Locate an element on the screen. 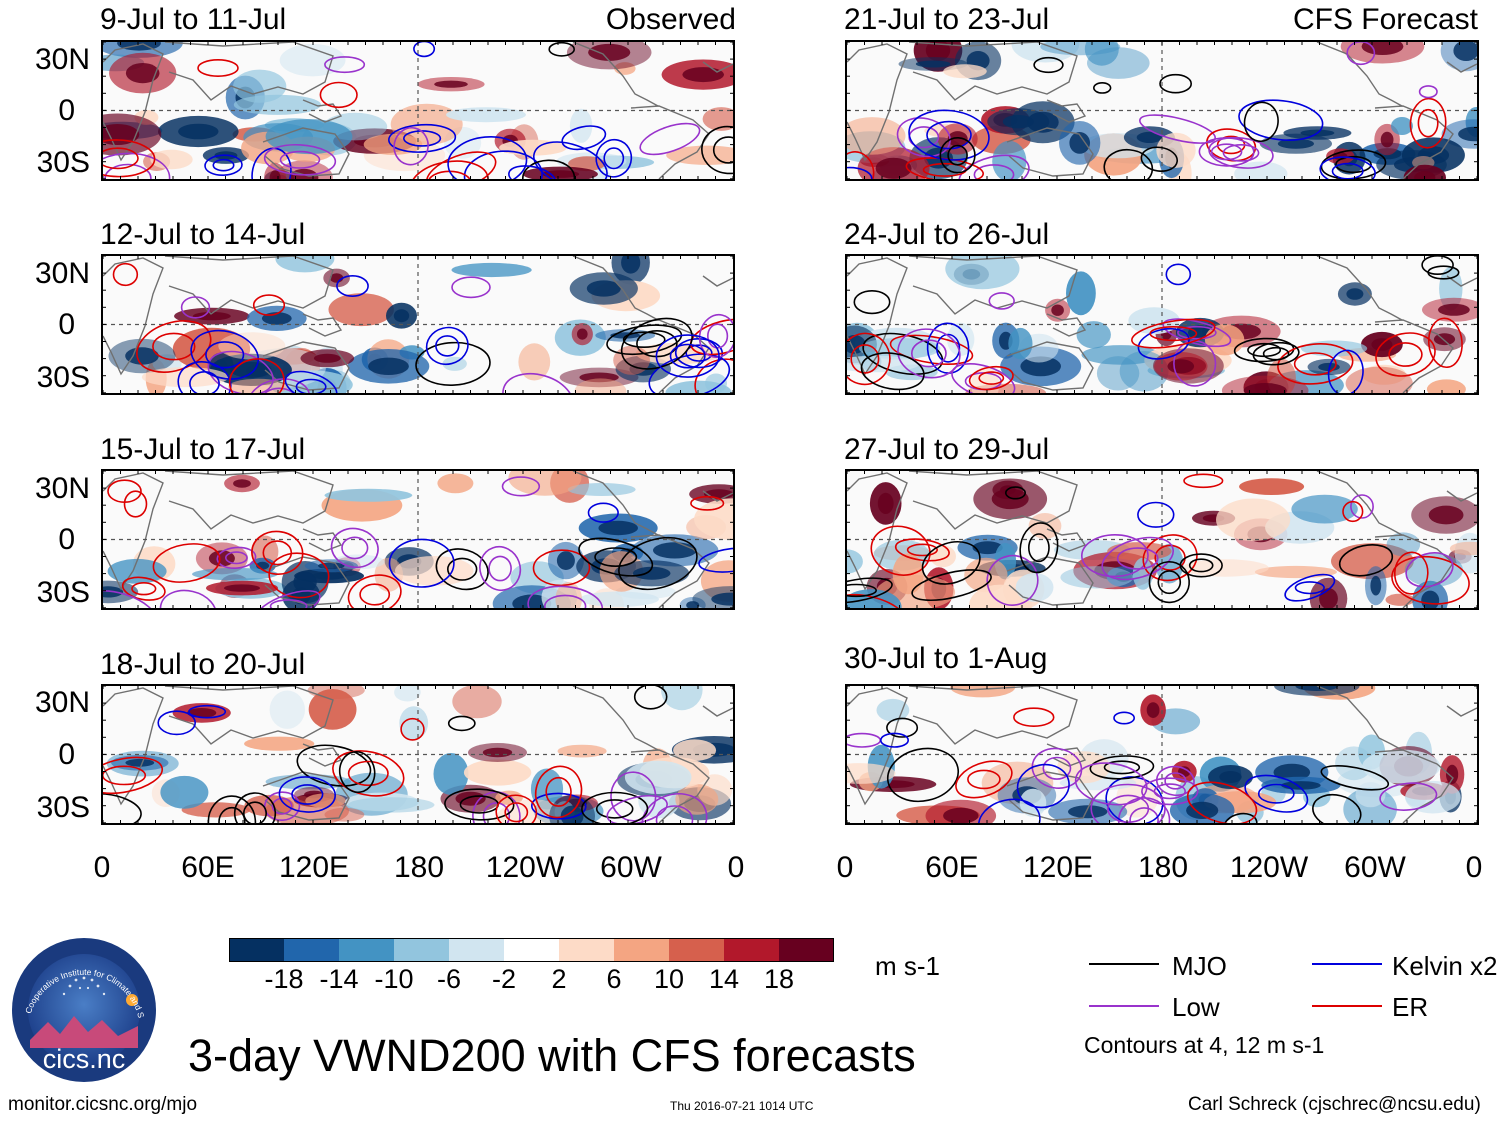  lon-label-right-120w: 120W is located at coordinates (1269, 867).